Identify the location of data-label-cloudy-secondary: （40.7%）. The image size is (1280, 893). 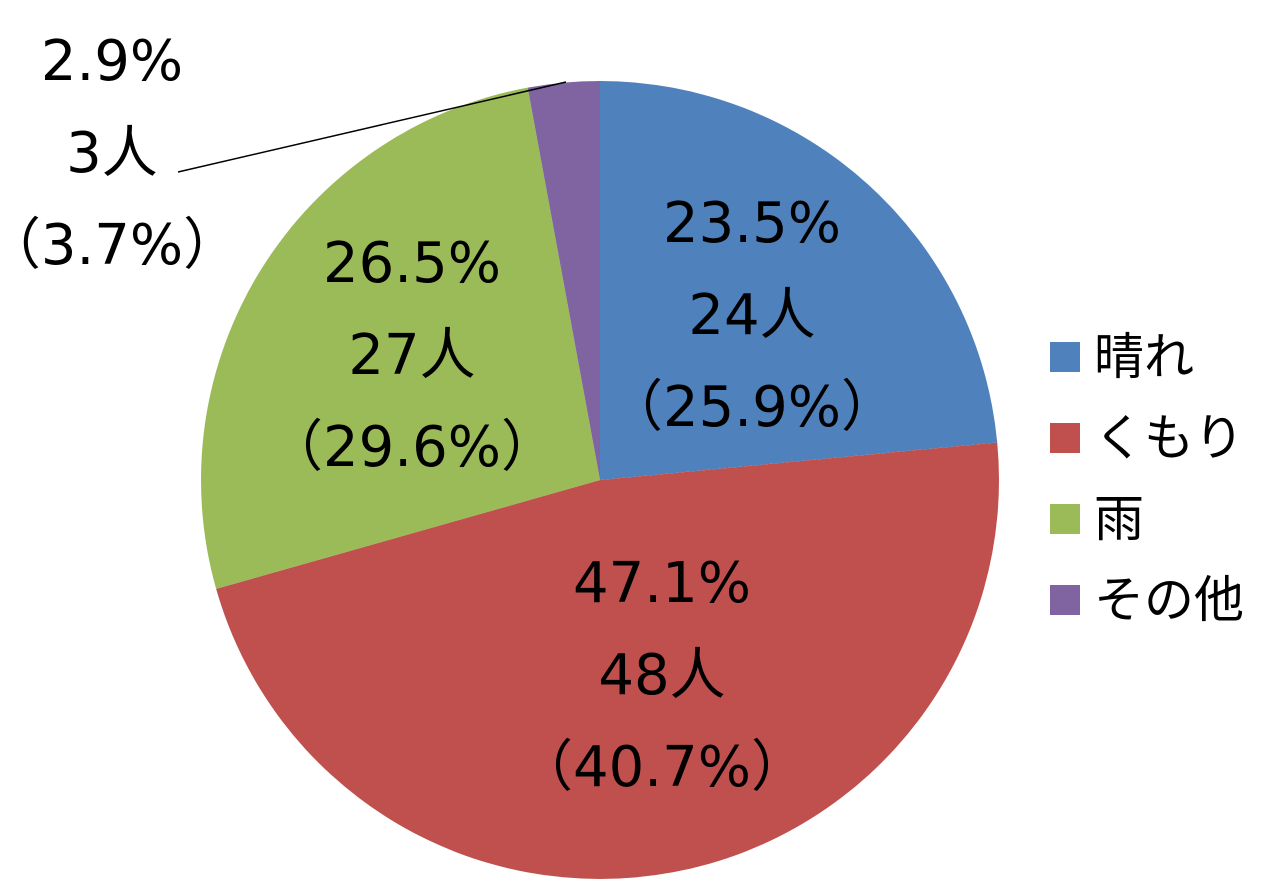
(662, 767).